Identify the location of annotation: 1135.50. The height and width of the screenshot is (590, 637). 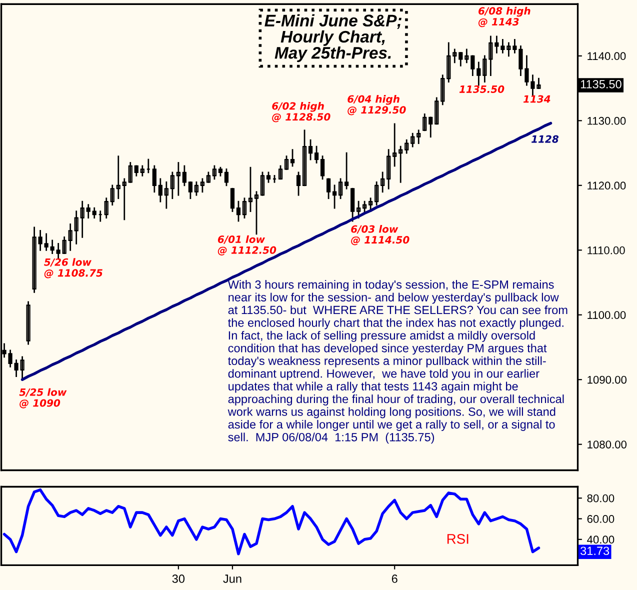
(481, 89).